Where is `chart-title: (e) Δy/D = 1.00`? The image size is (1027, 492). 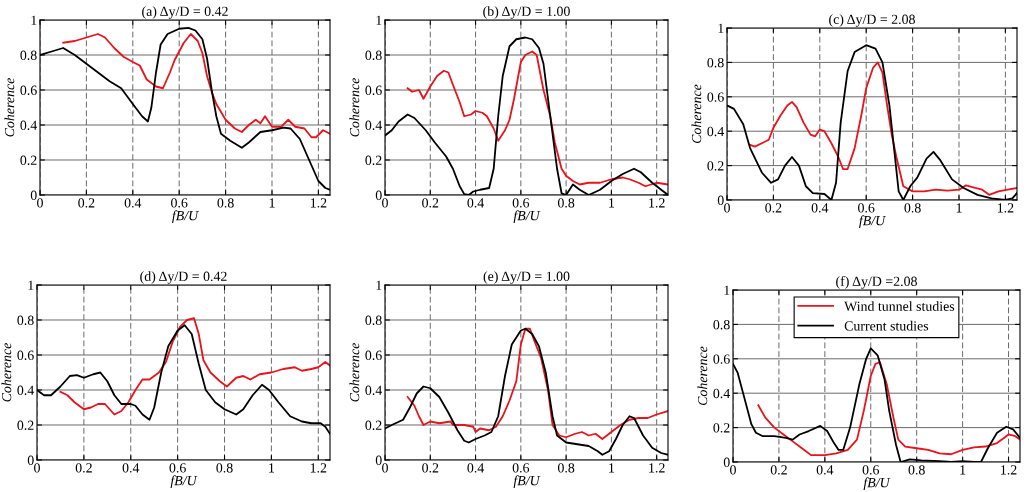 chart-title: (e) Δy/D = 1.00 is located at coordinates (526, 277).